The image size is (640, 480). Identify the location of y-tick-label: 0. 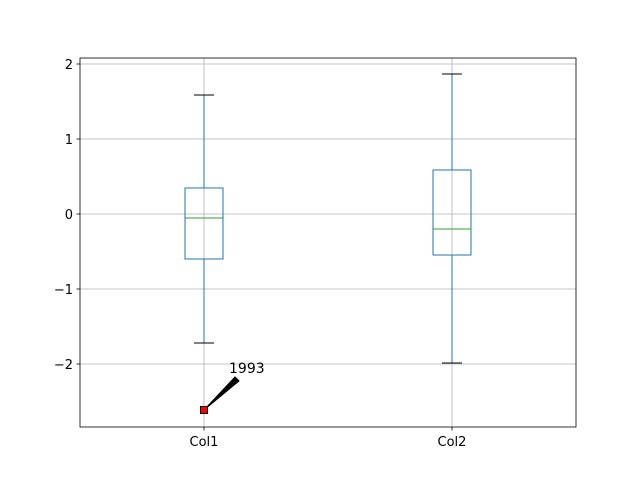
(69, 215).